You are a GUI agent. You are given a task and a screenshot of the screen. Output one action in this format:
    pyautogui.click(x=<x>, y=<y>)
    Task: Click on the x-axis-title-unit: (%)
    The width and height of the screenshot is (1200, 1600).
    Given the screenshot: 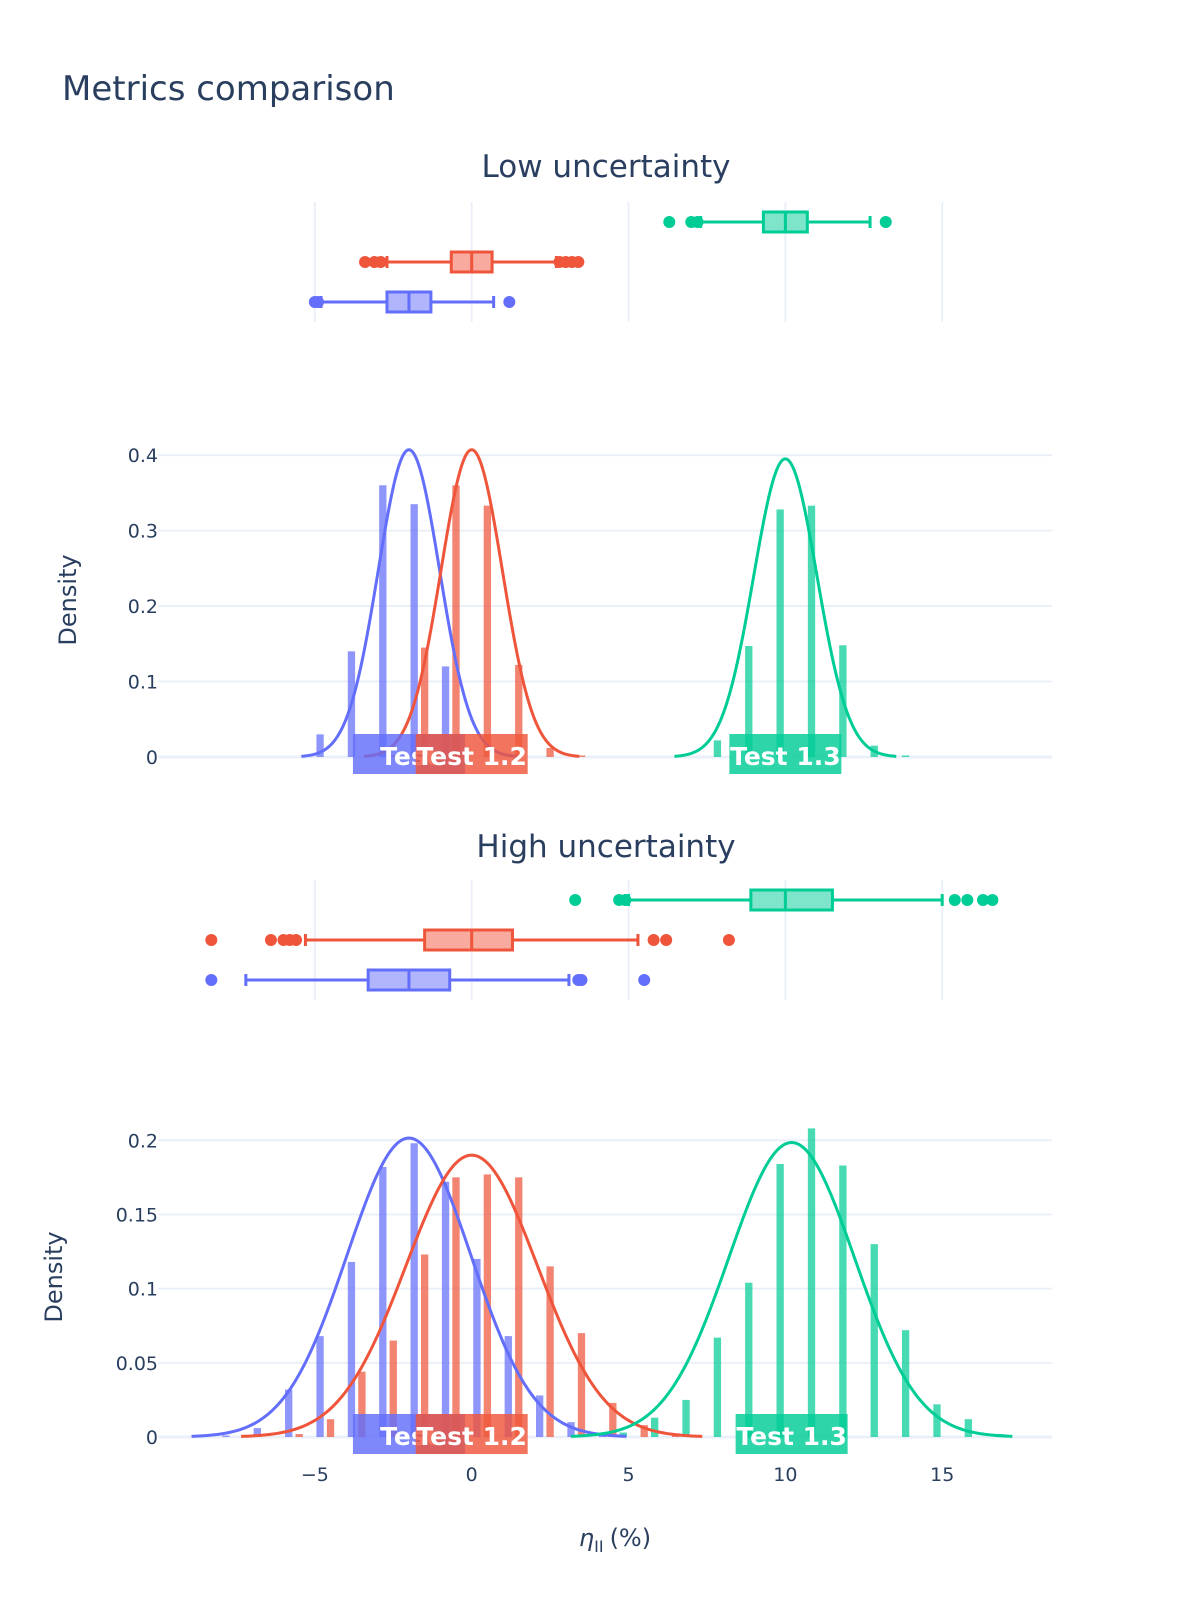 What is the action you would take?
    pyautogui.click(x=631, y=1538)
    